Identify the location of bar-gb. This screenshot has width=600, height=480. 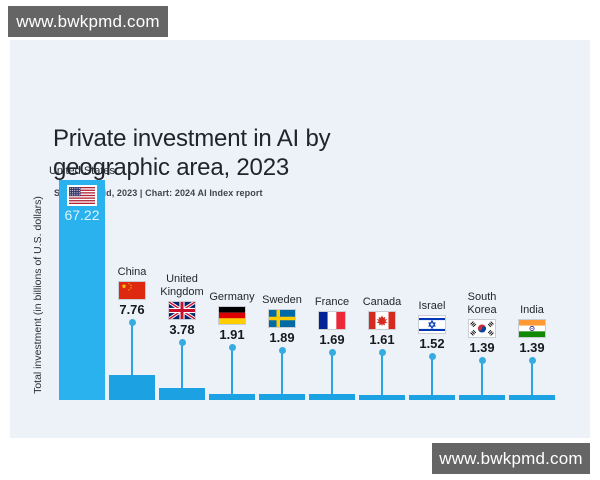
(182, 394).